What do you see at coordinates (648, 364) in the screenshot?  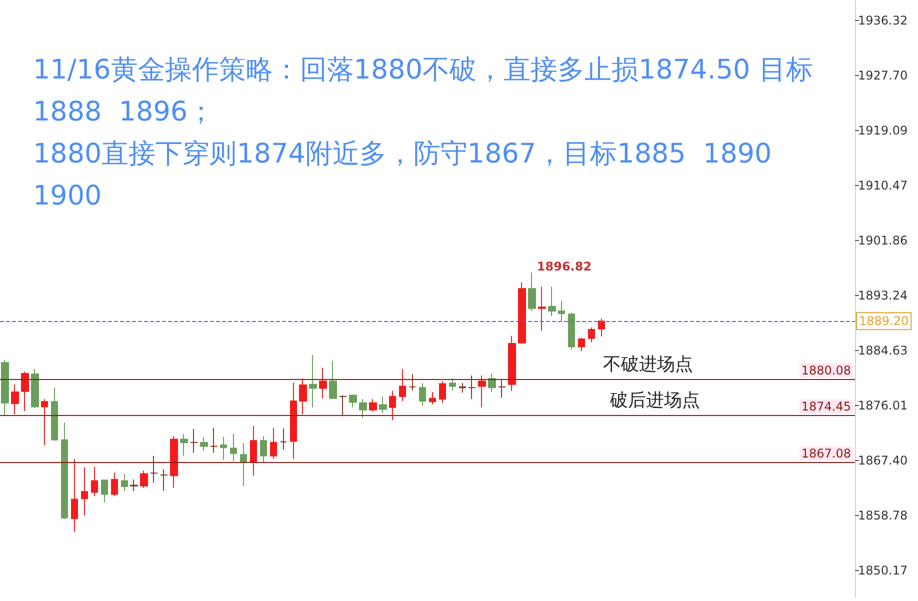 I see `annotation: 不破进场点` at bounding box center [648, 364].